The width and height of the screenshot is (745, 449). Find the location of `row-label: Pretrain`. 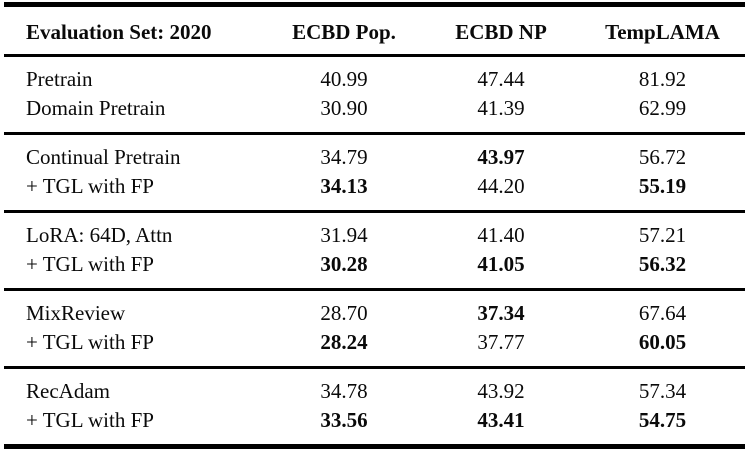

row-label: Pretrain is located at coordinates (59, 79).